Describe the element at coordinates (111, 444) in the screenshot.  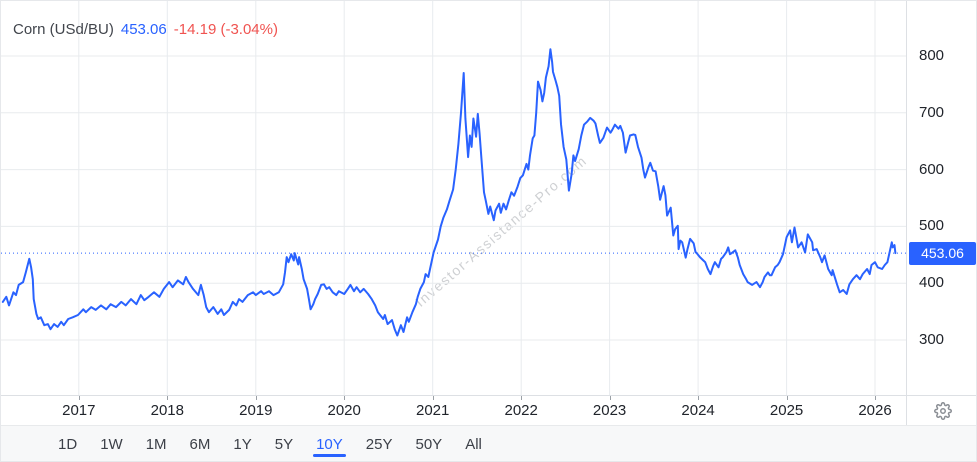
I see `range-button-1w: 1W` at that location.